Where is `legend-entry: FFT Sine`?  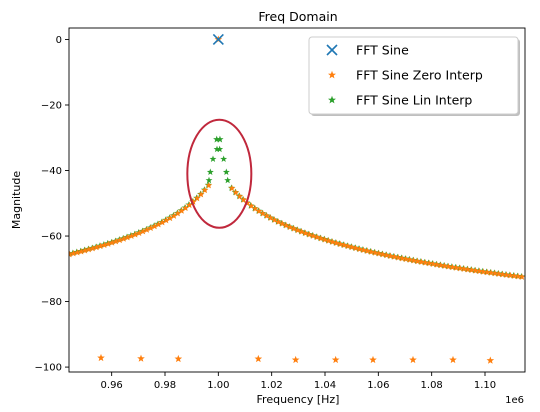
legend-entry: FFT Sine is located at coordinates (367, 50).